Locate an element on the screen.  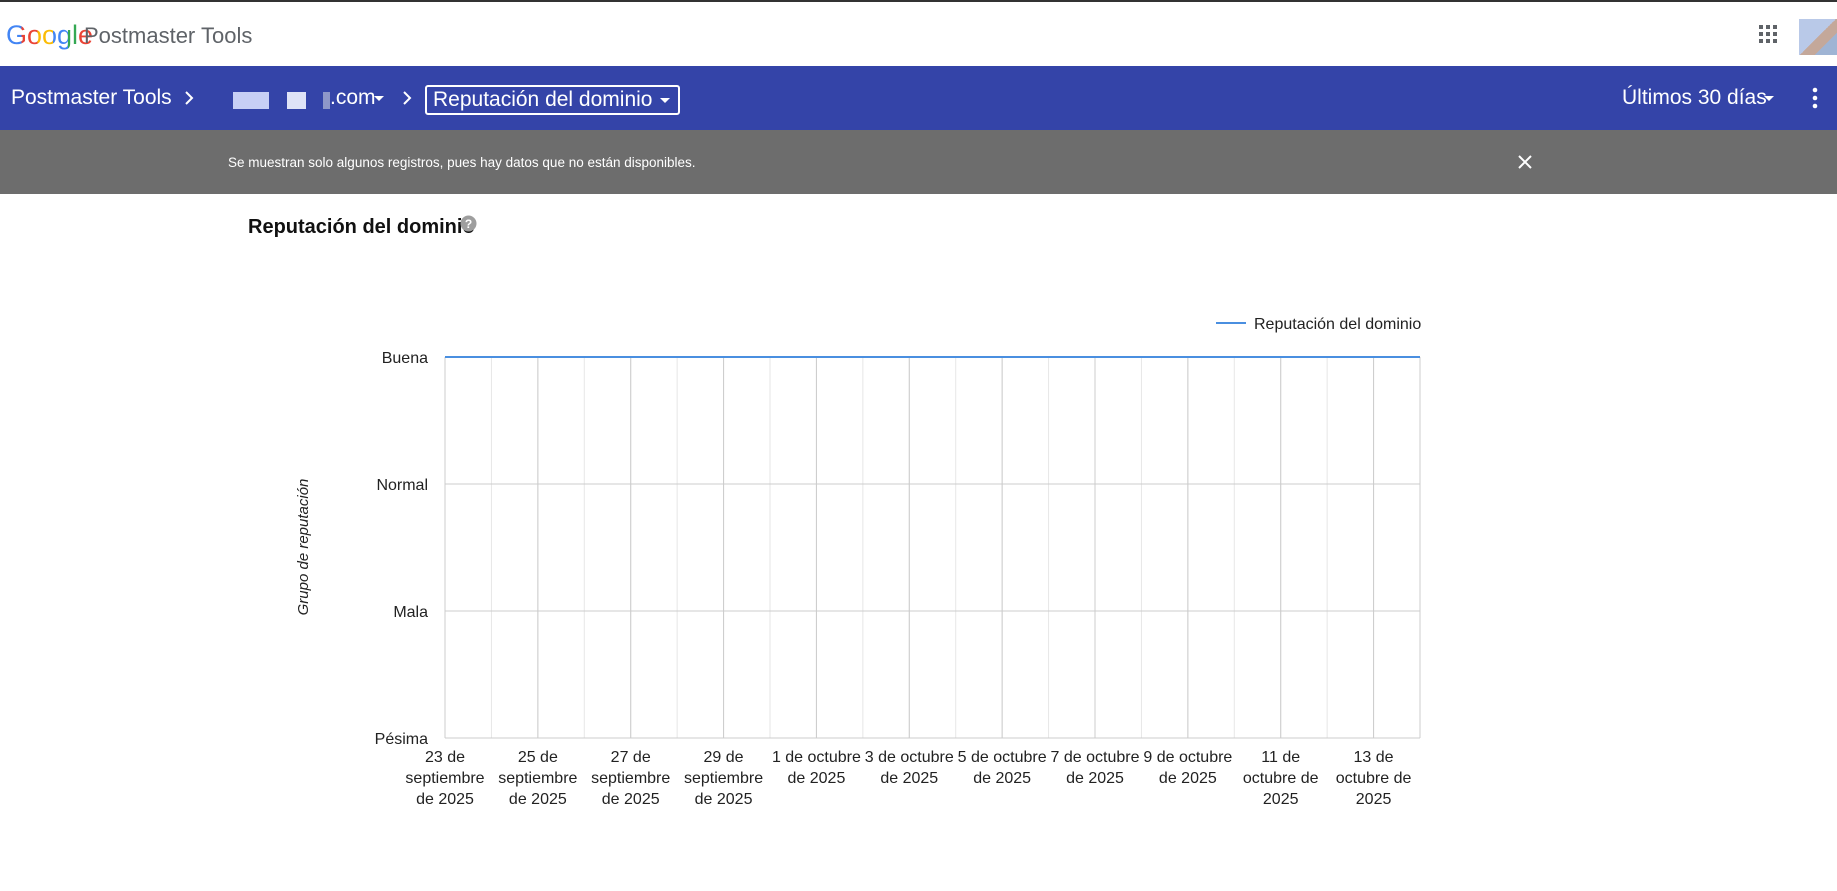
close-button is located at coordinates (1525, 162).